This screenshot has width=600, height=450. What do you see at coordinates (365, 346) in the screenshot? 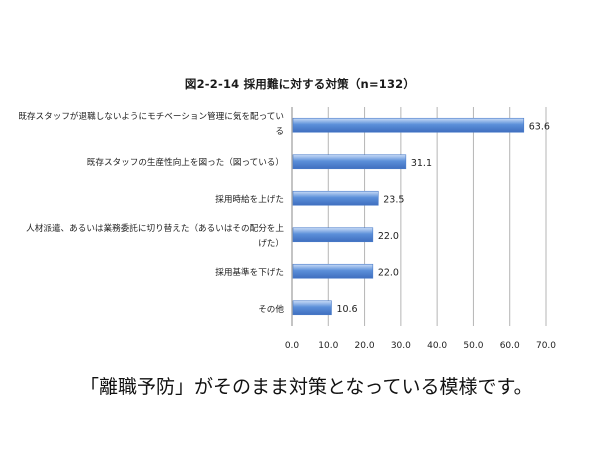
I see `x-tick-label: 20.0` at bounding box center [365, 346].